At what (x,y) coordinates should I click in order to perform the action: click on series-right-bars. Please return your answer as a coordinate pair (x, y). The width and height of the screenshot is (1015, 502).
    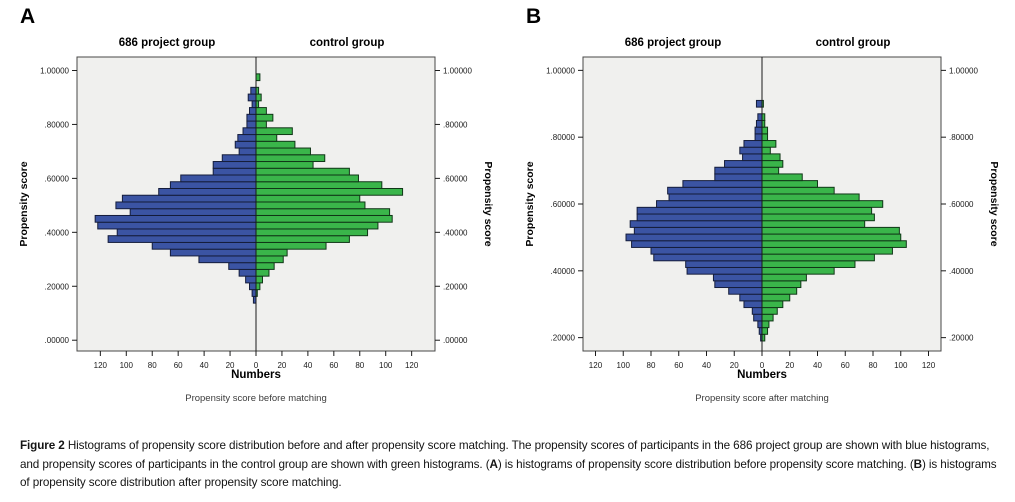
    Looking at the image, I should click on (329, 185).